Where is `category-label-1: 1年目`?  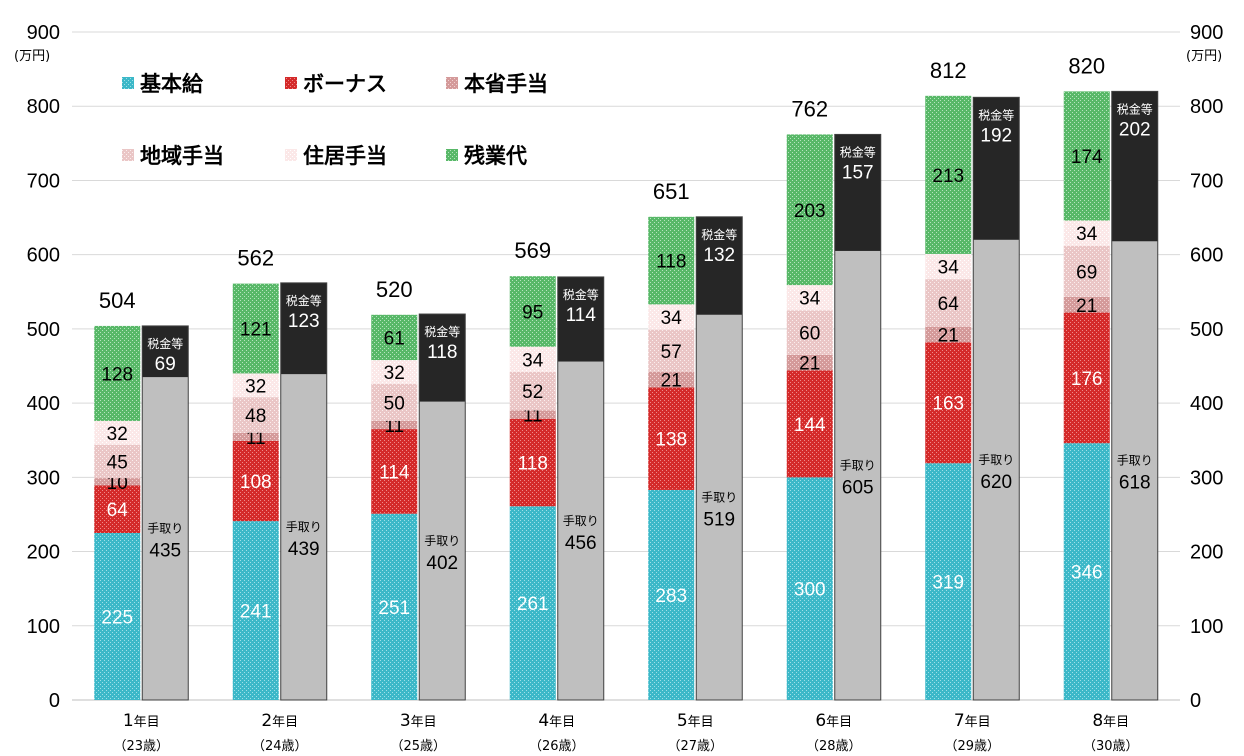 category-label-1: 1年目 is located at coordinates (141, 721).